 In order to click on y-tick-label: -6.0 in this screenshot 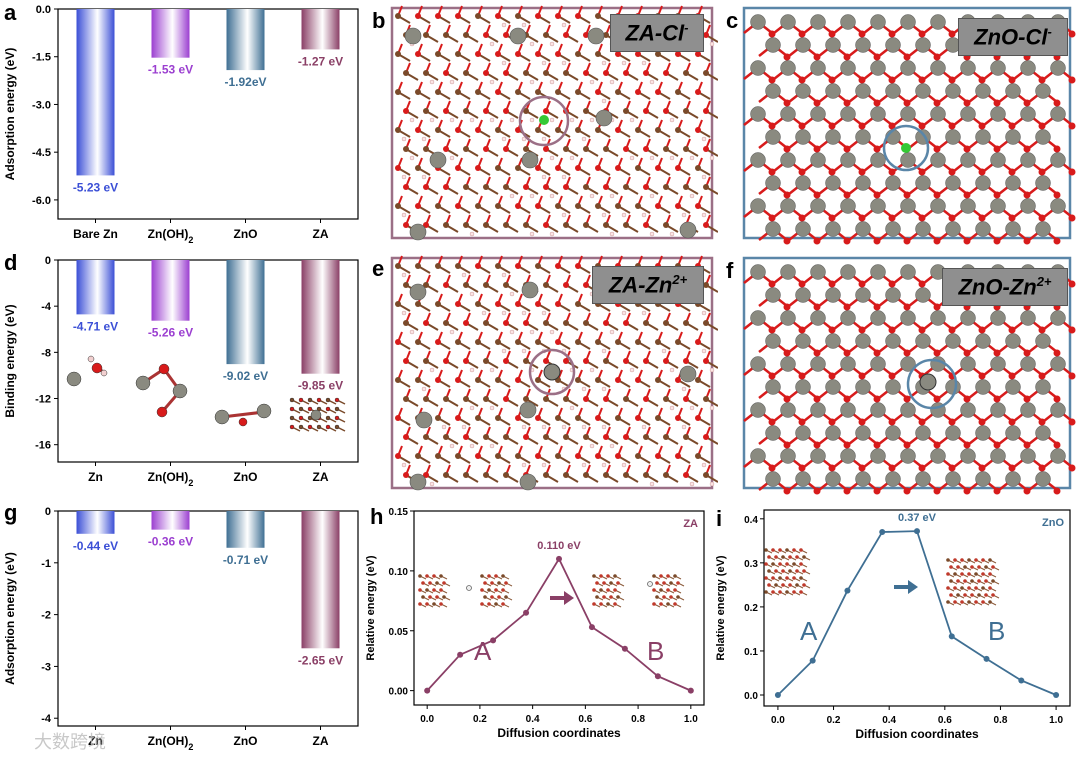, I will do `click(41, 201)`.